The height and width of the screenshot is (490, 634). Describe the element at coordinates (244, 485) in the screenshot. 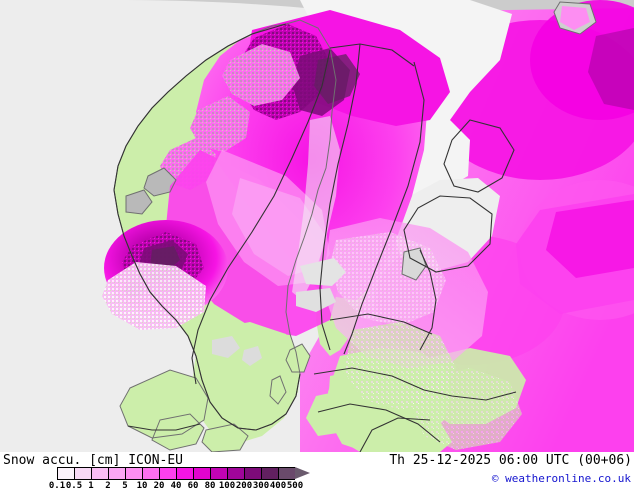

I see `tick-label-200: 200` at that location.